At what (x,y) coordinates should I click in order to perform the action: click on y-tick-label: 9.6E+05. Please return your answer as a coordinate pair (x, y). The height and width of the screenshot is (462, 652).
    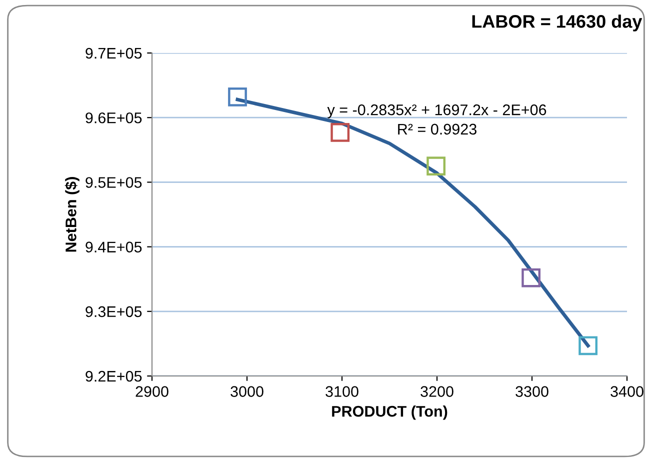
    Looking at the image, I should click on (114, 118).